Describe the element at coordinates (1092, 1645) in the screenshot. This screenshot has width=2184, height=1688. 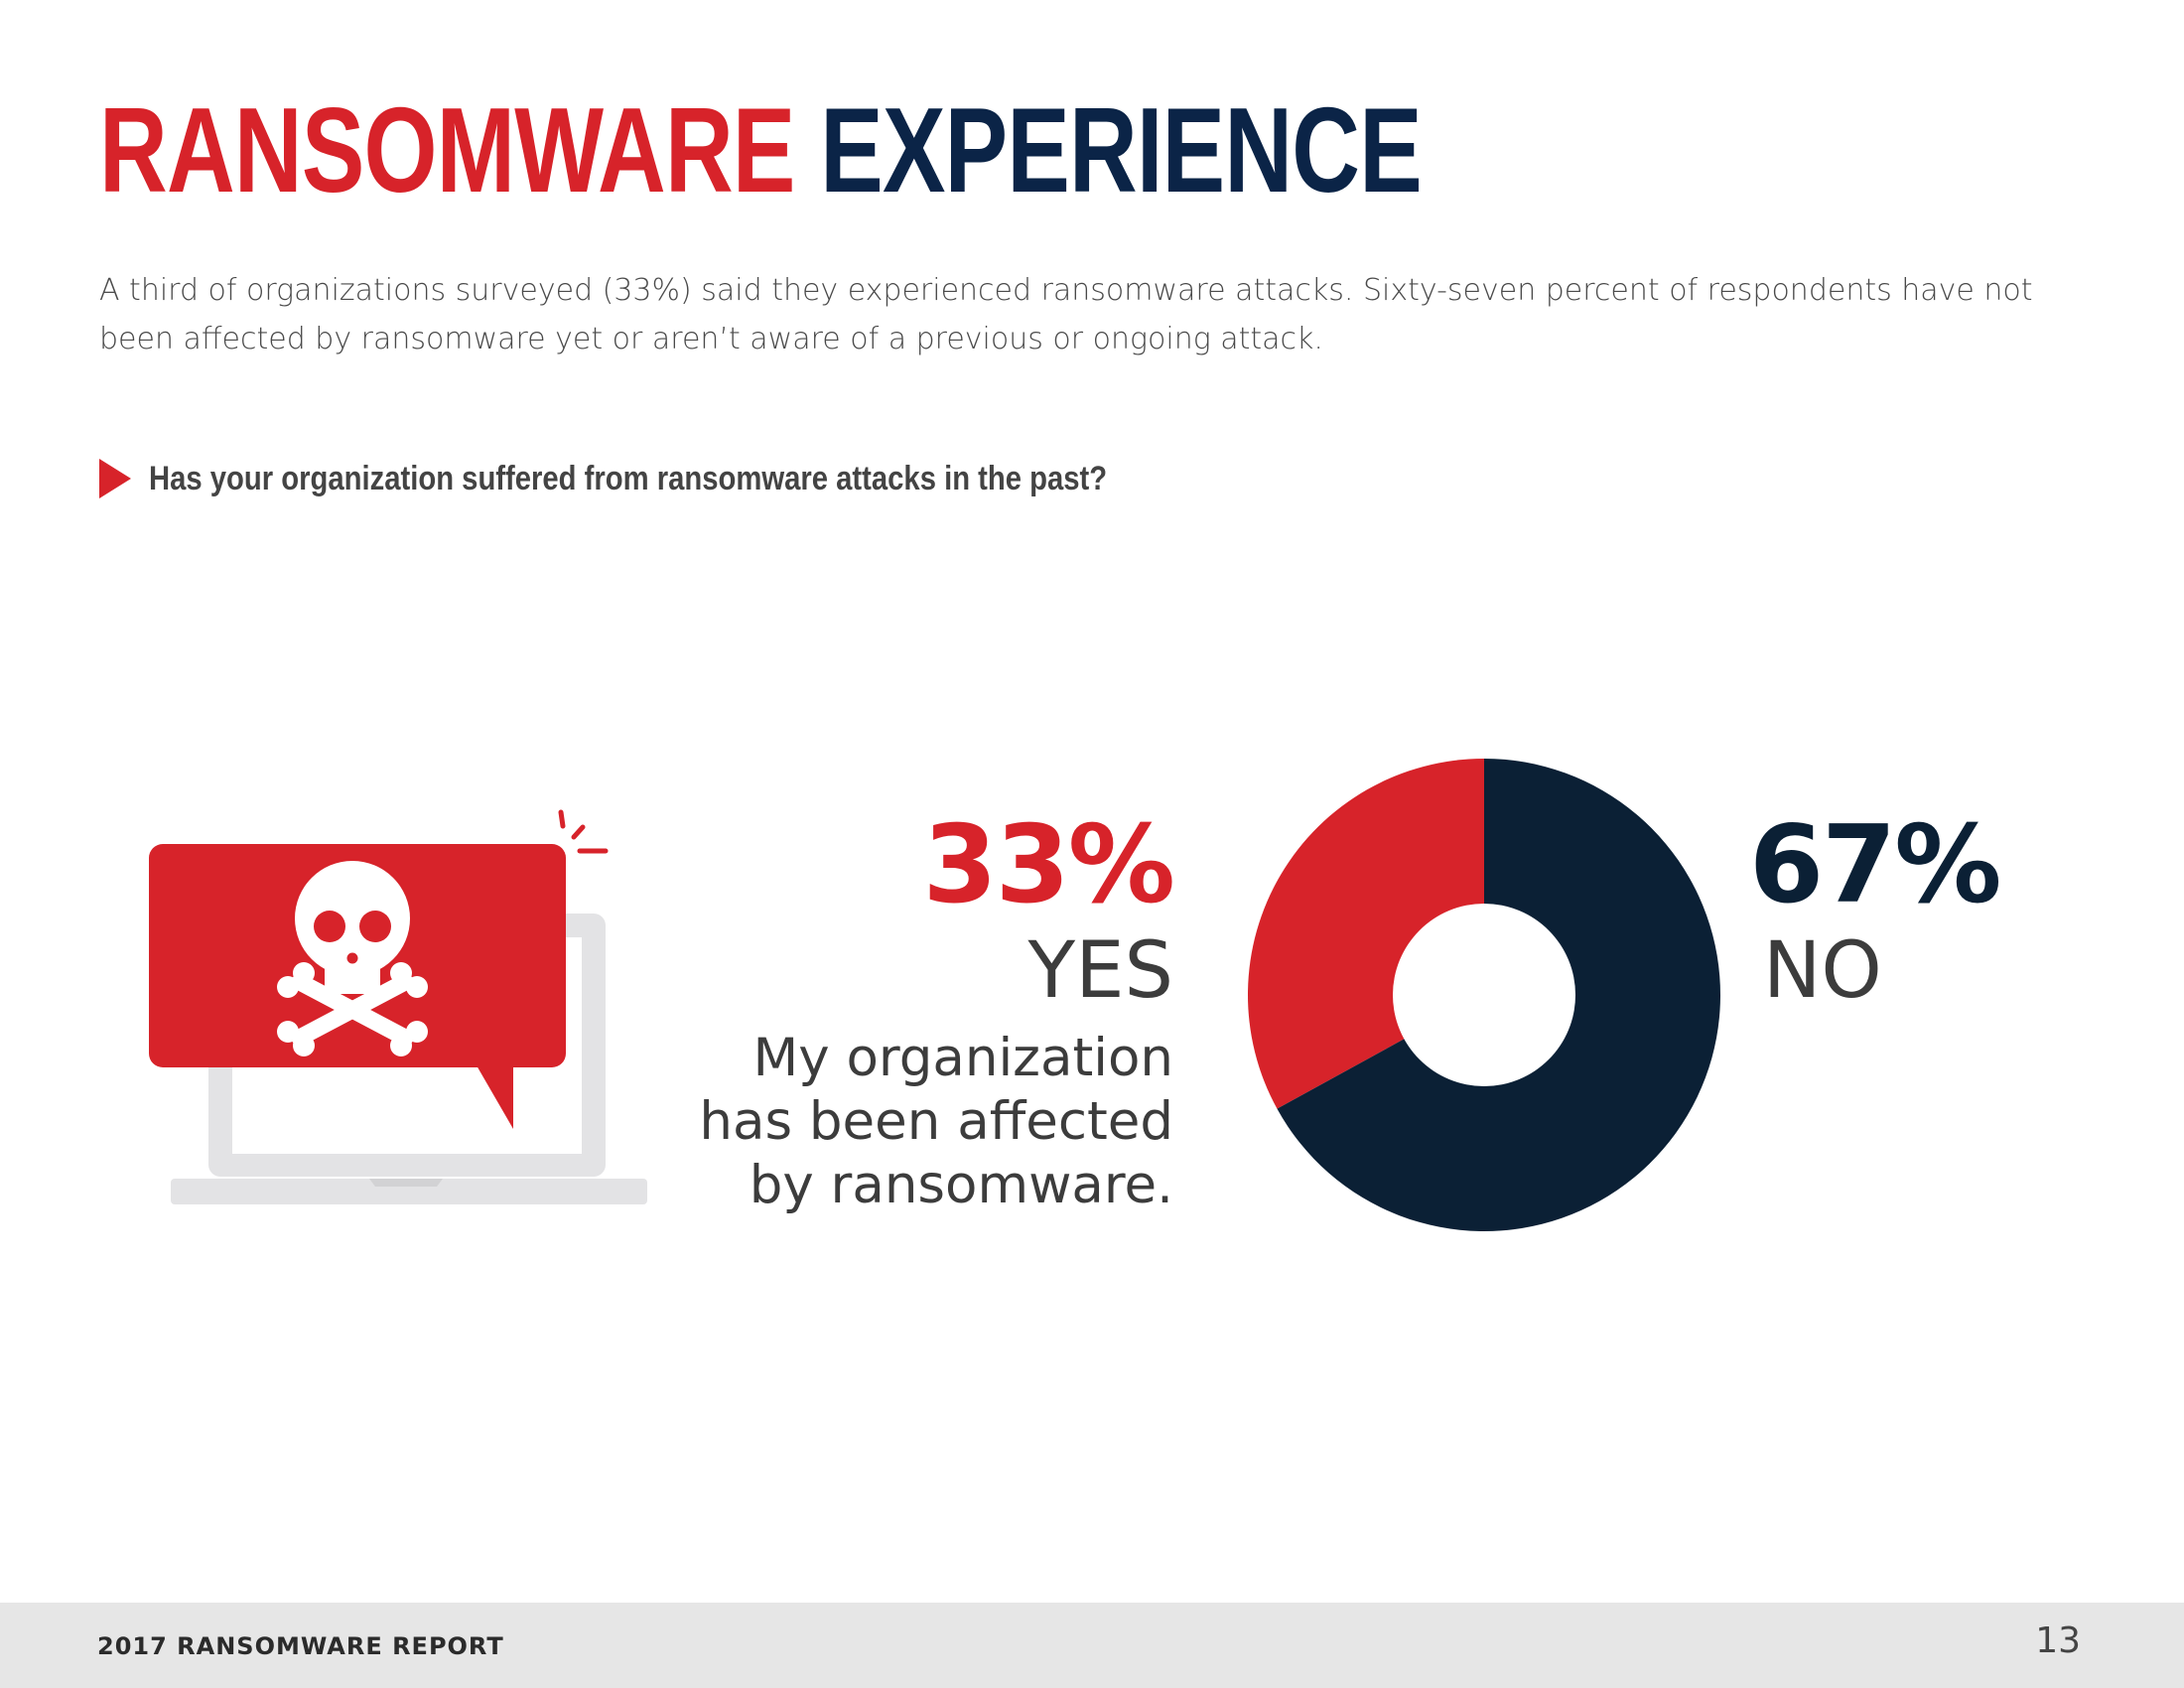
I see `footer-bar: 2017 RANSOMWARE REPORT 13` at that location.